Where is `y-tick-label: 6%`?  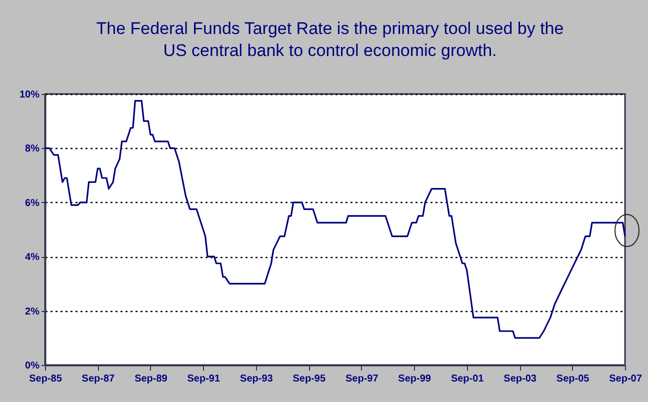 y-tick-label: 6% is located at coordinates (32, 203).